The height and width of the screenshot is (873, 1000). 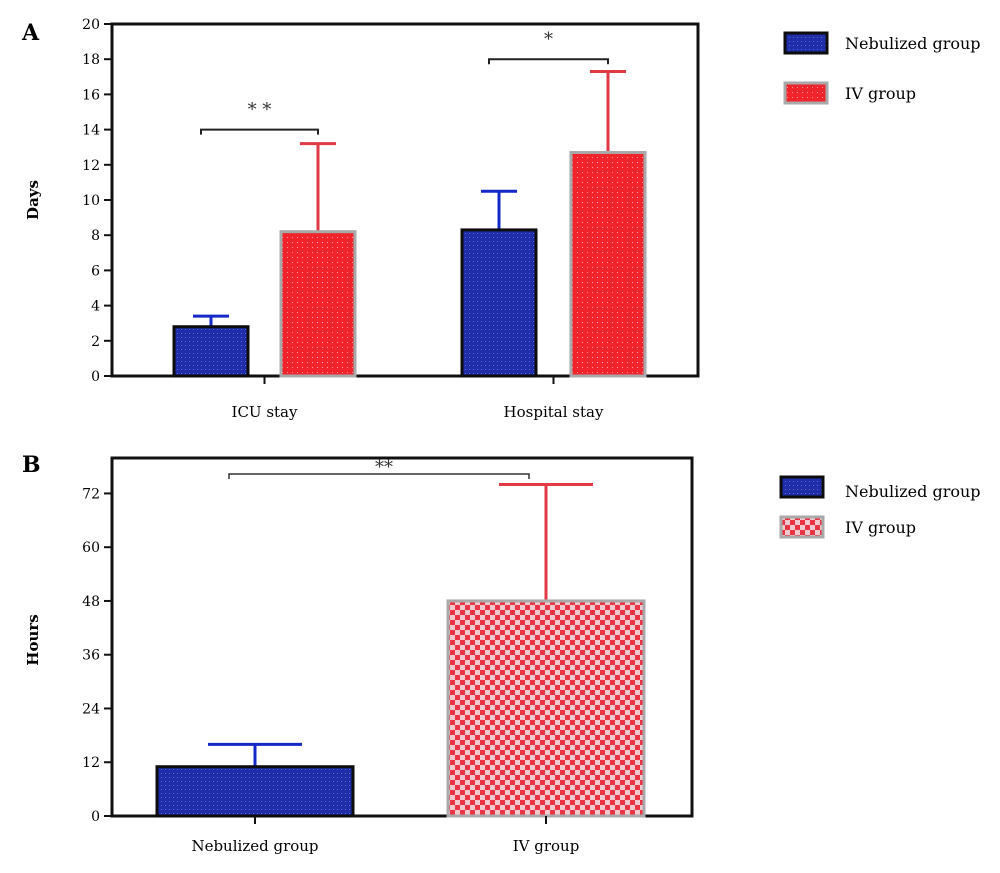 What do you see at coordinates (880, 93) in the screenshot?
I see `legend-a-label-iv: IV group` at bounding box center [880, 93].